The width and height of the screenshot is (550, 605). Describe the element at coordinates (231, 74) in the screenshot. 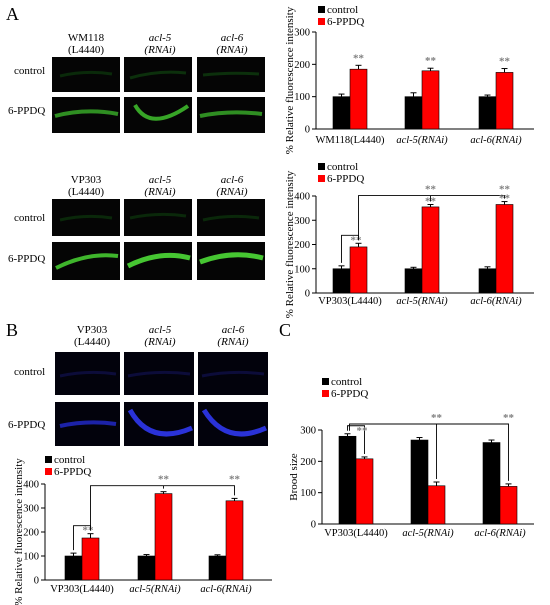

I see `worm-a1-acl6-control` at that location.